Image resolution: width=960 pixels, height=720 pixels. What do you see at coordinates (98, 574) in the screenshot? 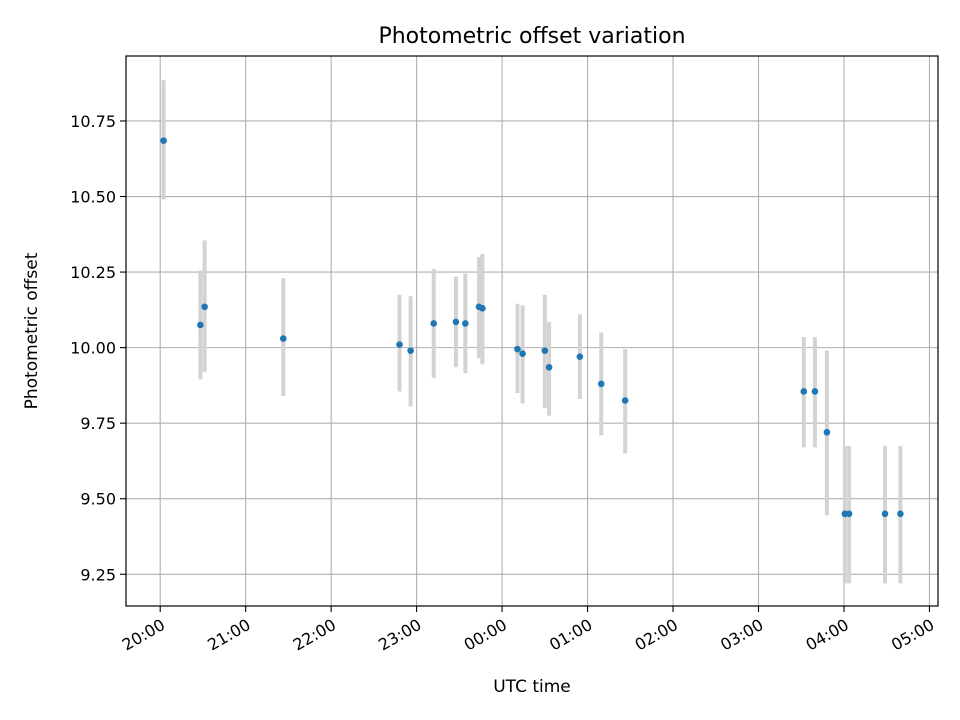
I see `y-tick-label: 9.25` at bounding box center [98, 574].